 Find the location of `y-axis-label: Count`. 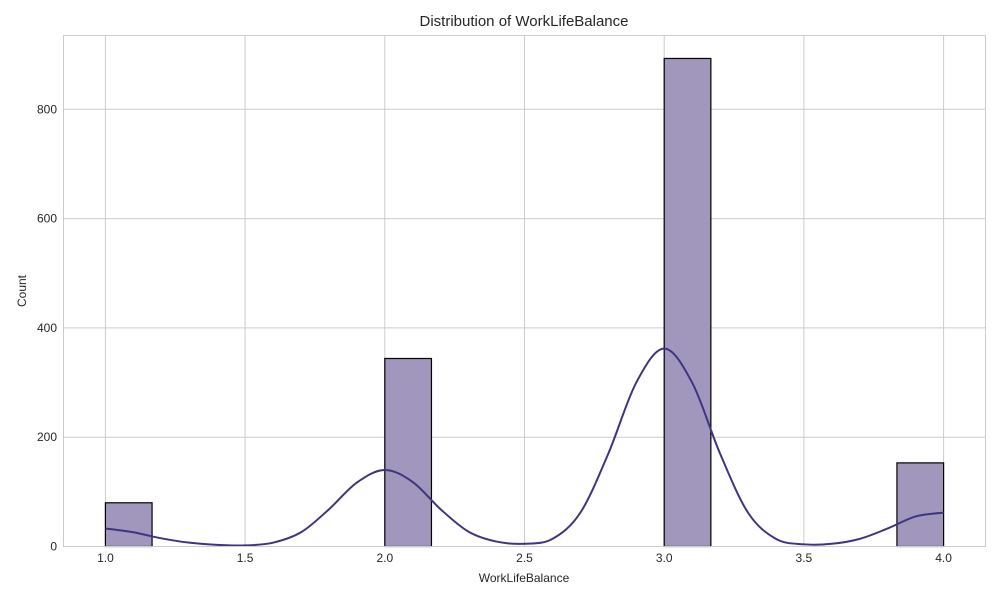

y-axis-label: Count is located at coordinates (22, 290).